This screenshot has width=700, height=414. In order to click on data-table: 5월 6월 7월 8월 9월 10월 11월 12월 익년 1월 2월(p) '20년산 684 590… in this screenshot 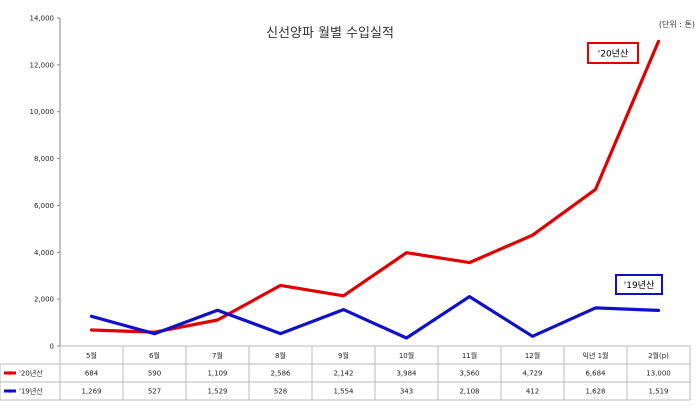, I will do `click(345, 373)`.